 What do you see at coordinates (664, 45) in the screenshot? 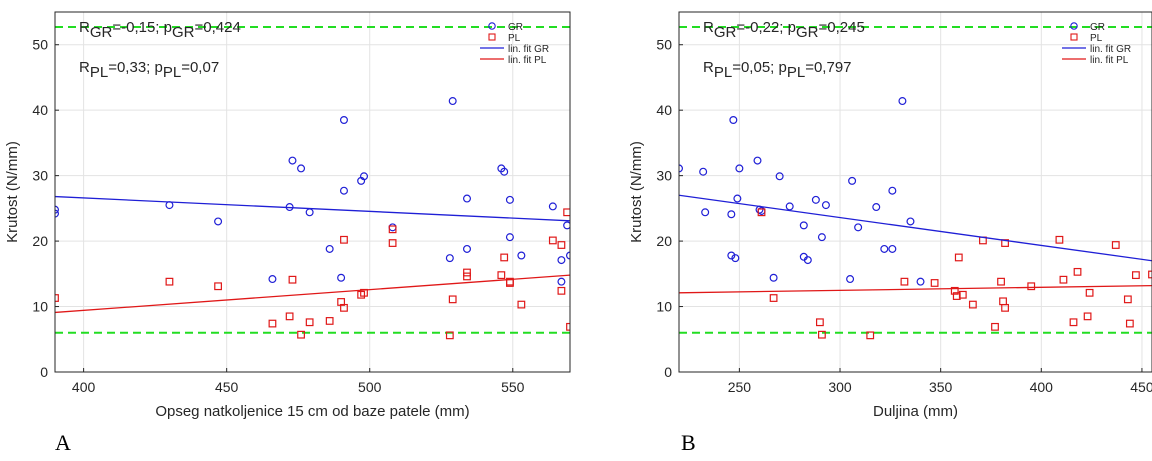
I see `y-tick-label: 50` at bounding box center [664, 45].